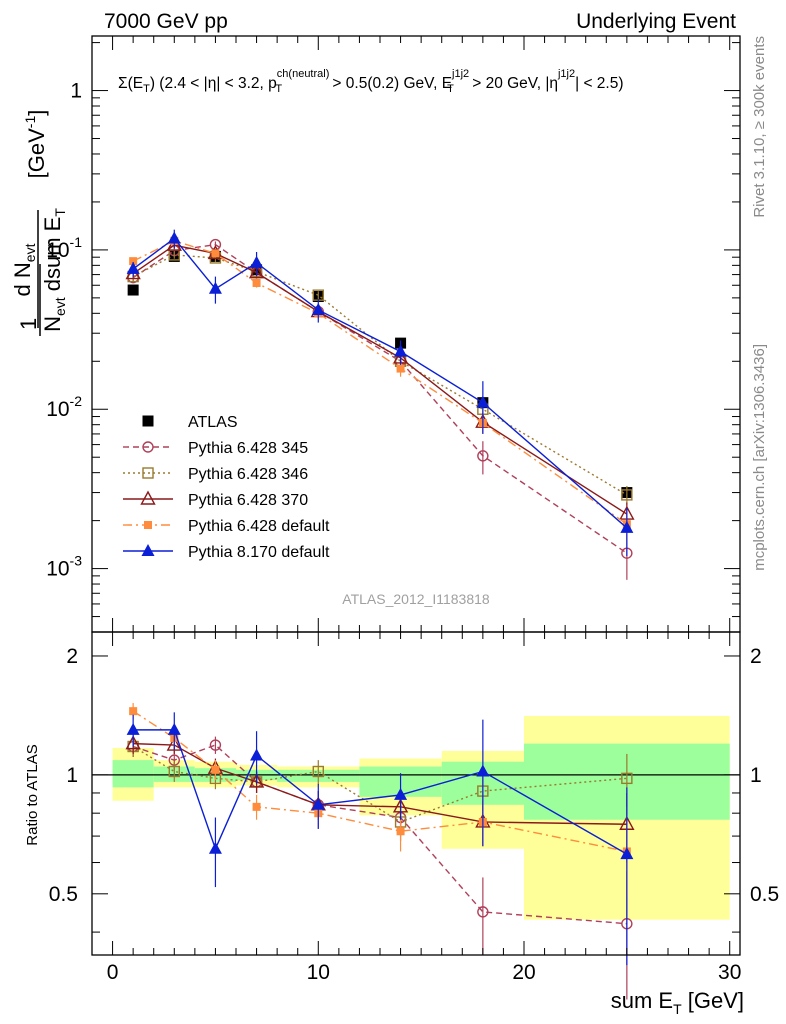 The width and height of the screenshot is (786, 1024). What do you see at coordinates (729, 972) in the screenshot?
I see `x-tick-label: 30` at bounding box center [729, 972].